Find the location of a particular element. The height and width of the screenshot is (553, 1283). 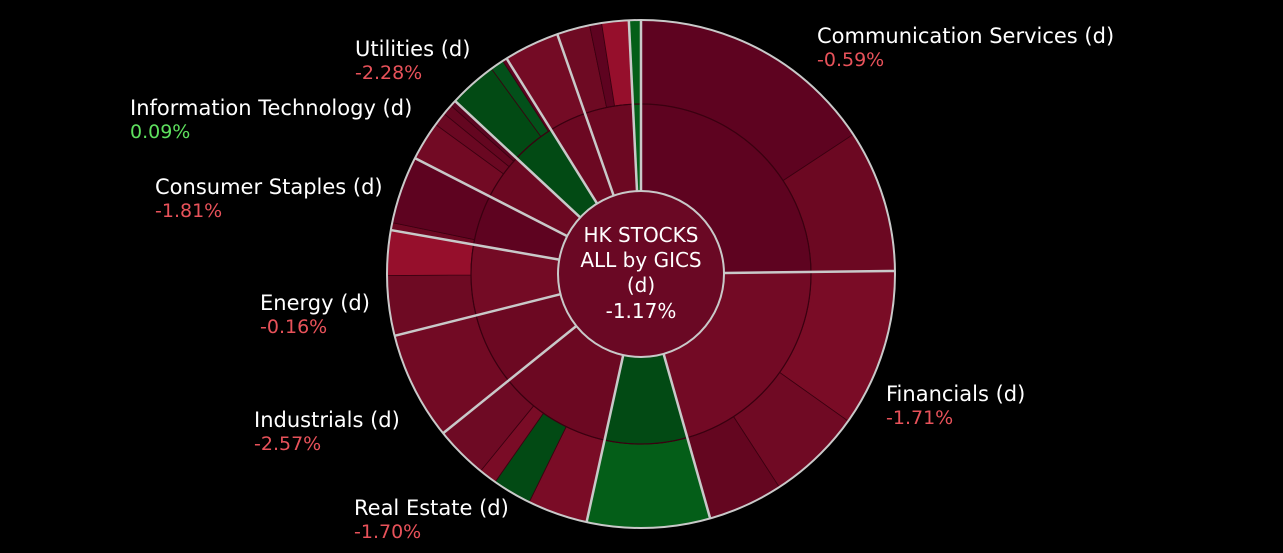

label-communication-services: Communication Services (d) -0.59% is located at coordinates (965, 48).